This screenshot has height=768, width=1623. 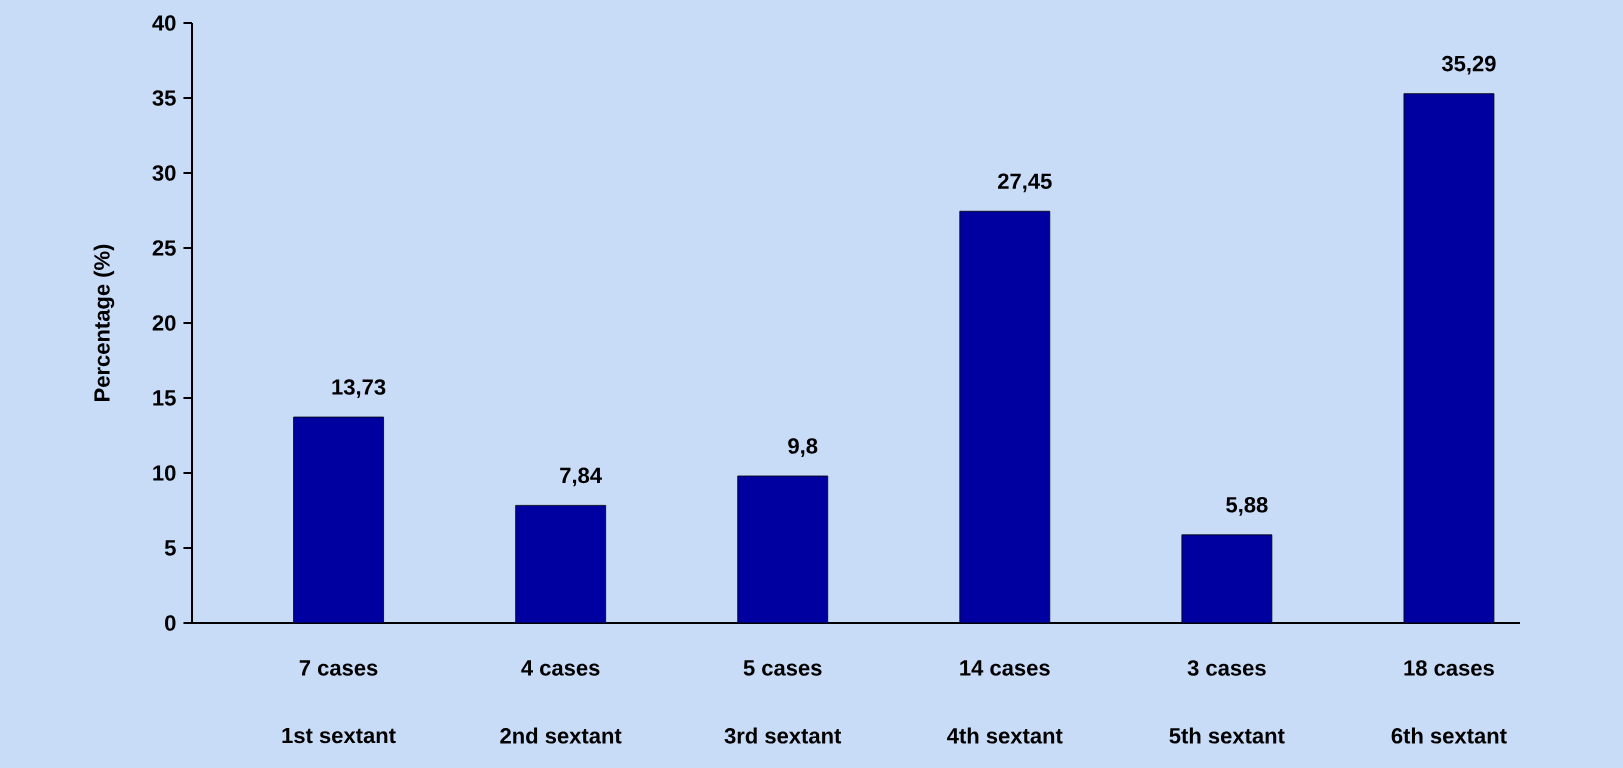 What do you see at coordinates (782, 668) in the screenshot?
I see `text: 5 cases` at bounding box center [782, 668].